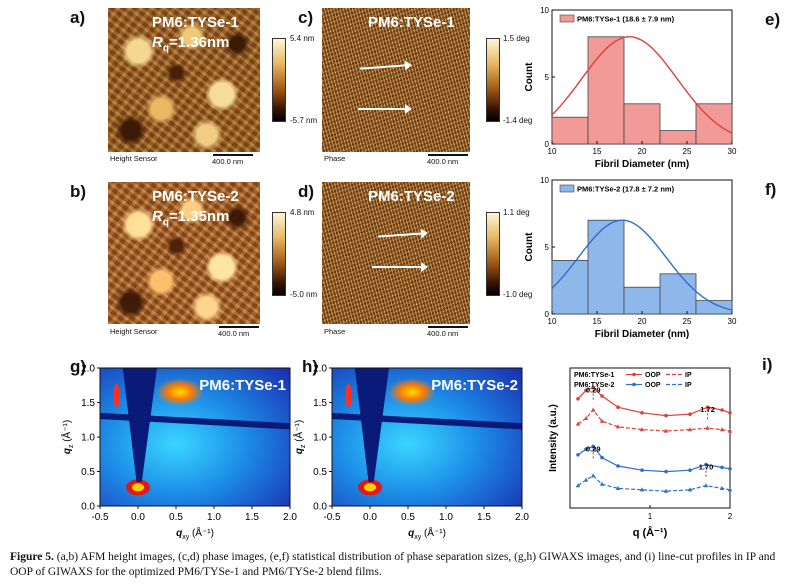 Image resolution: width=800 pixels, height=584 pixels. What do you see at coordinates (650, 516) in the screenshot?
I see `x-tick-label: 1` at bounding box center [650, 516].